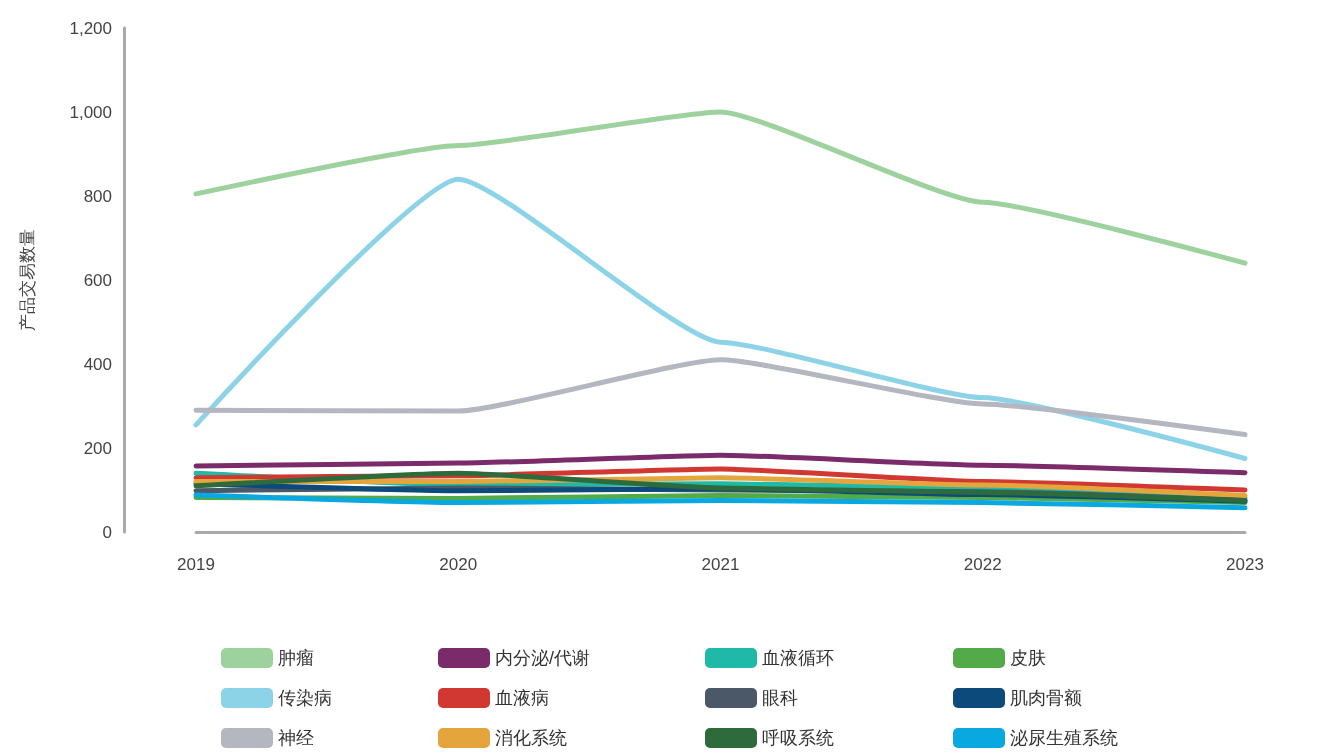  What do you see at coordinates (97, 448) in the screenshot?
I see `y-tick-label: 200` at bounding box center [97, 448].